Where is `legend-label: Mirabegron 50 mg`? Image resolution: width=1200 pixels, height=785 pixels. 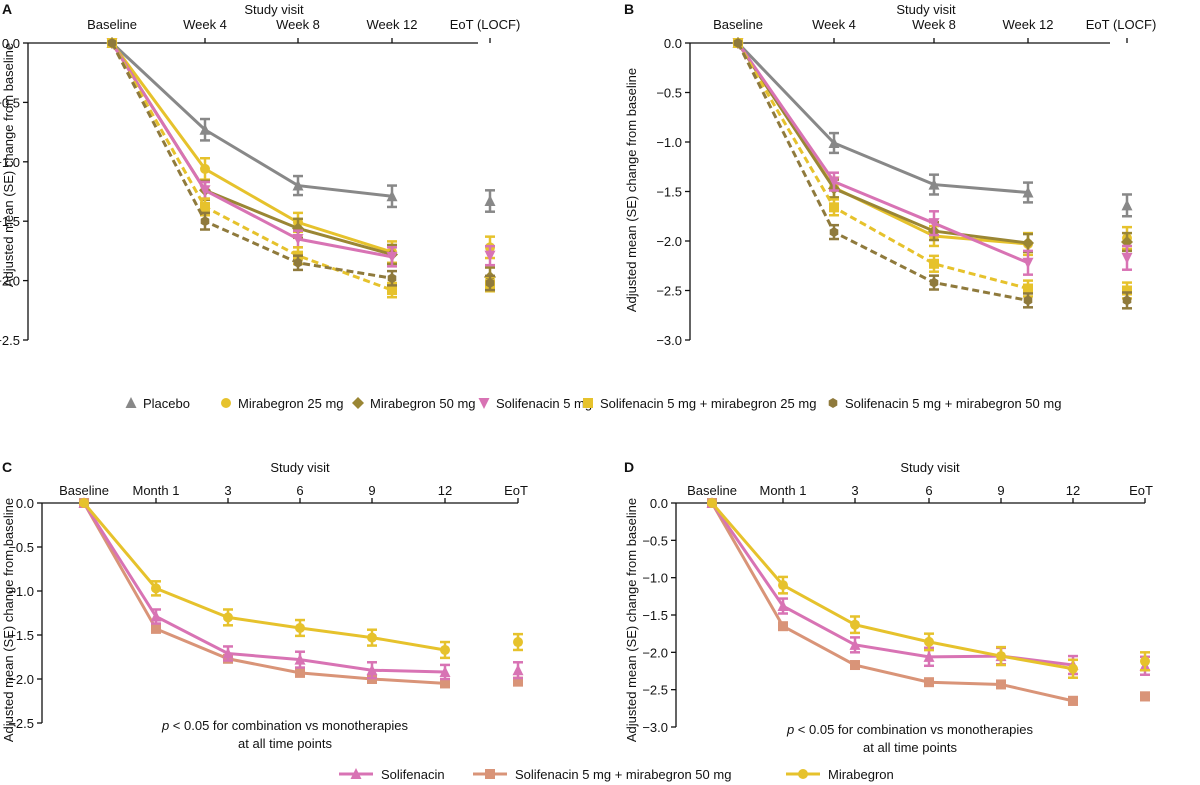 legend-label: Mirabegron 50 mg is located at coordinates (423, 403).